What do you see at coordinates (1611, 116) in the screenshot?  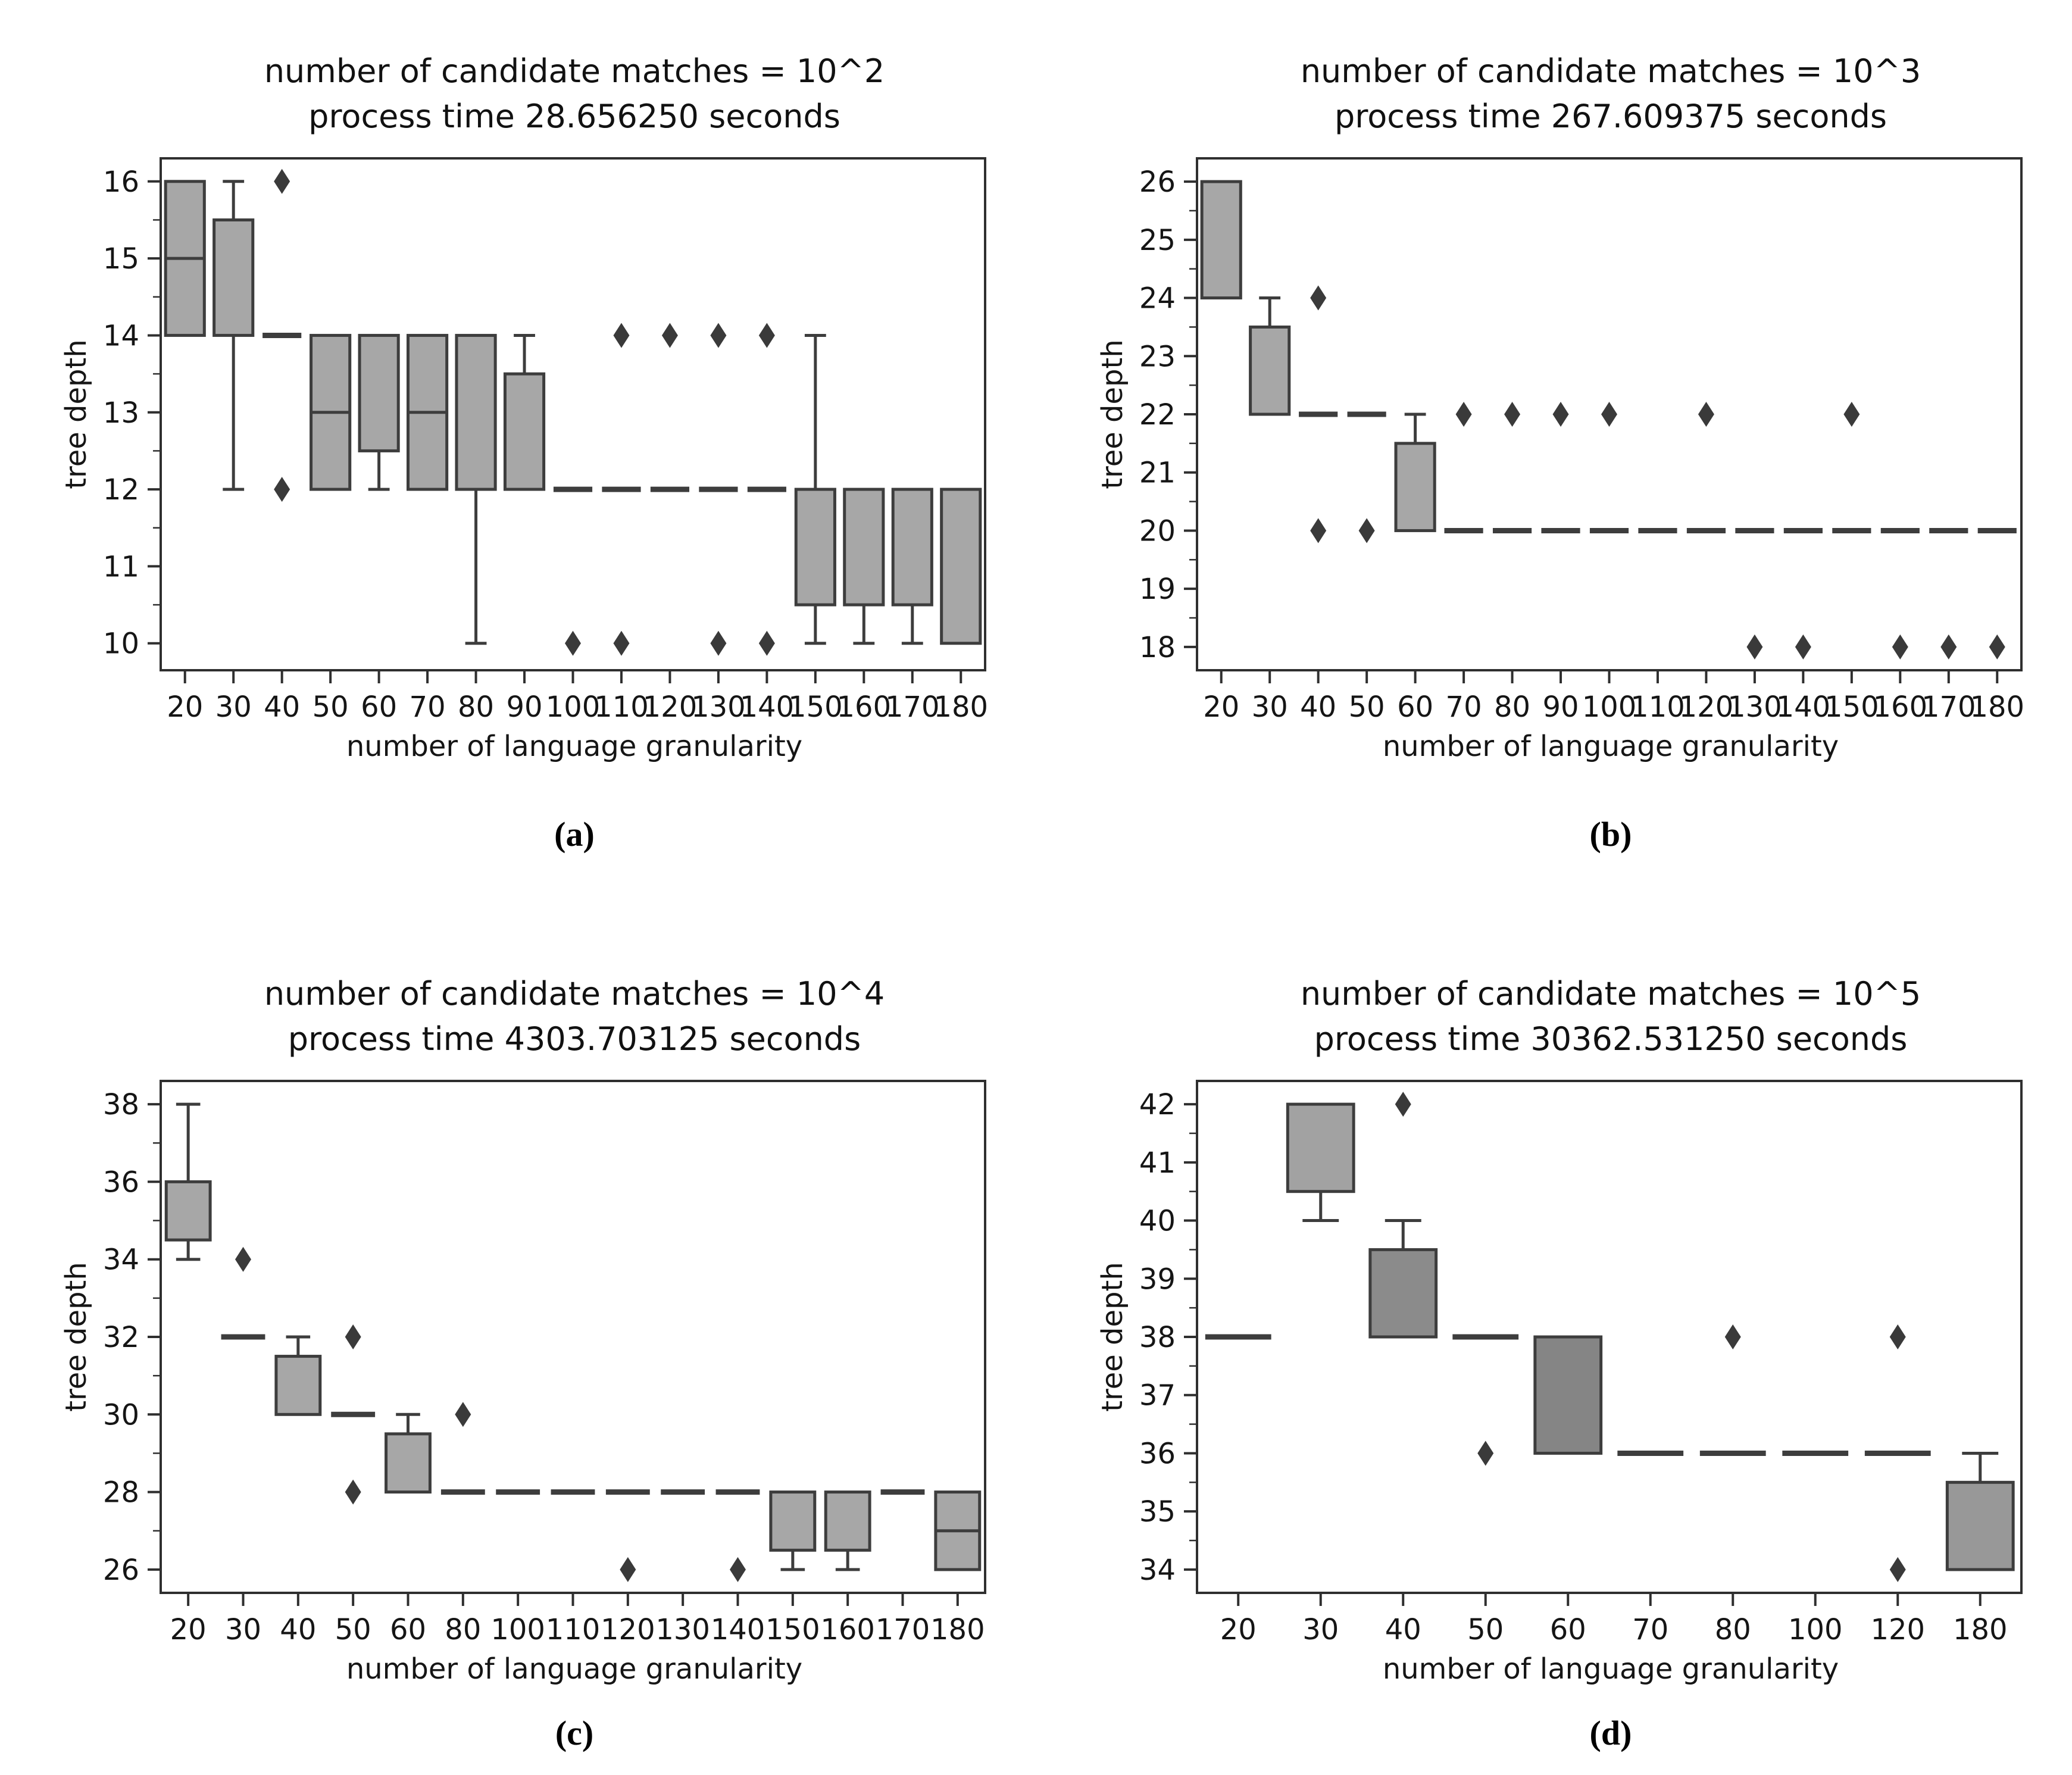 I see `plot-title-line2: process time 267.609375 seconds` at bounding box center [1611, 116].